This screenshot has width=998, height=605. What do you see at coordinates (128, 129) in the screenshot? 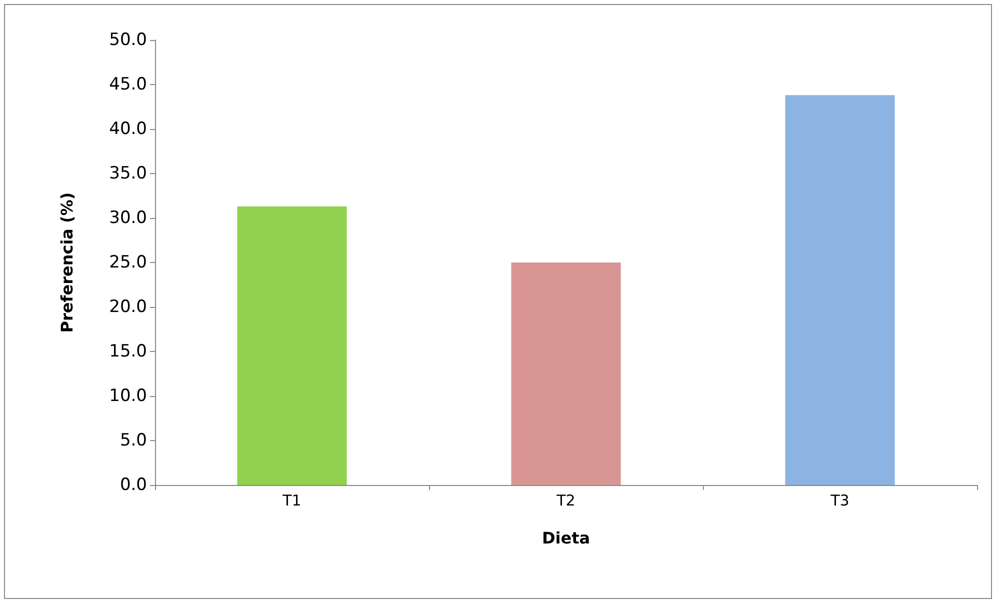
I see `y-tick-label: 40.0` at bounding box center [128, 129].